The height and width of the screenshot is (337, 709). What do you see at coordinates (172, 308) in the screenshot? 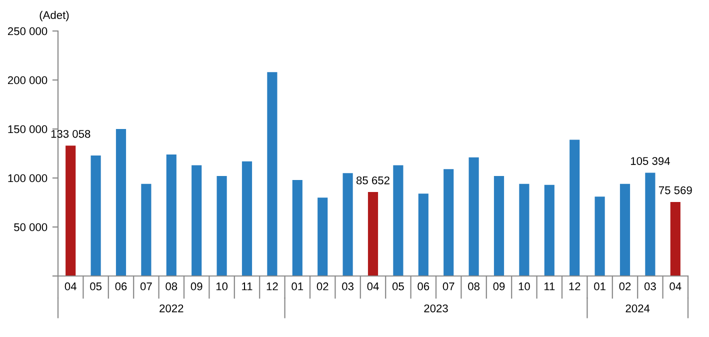
I see `text: 2022` at bounding box center [172, 308].